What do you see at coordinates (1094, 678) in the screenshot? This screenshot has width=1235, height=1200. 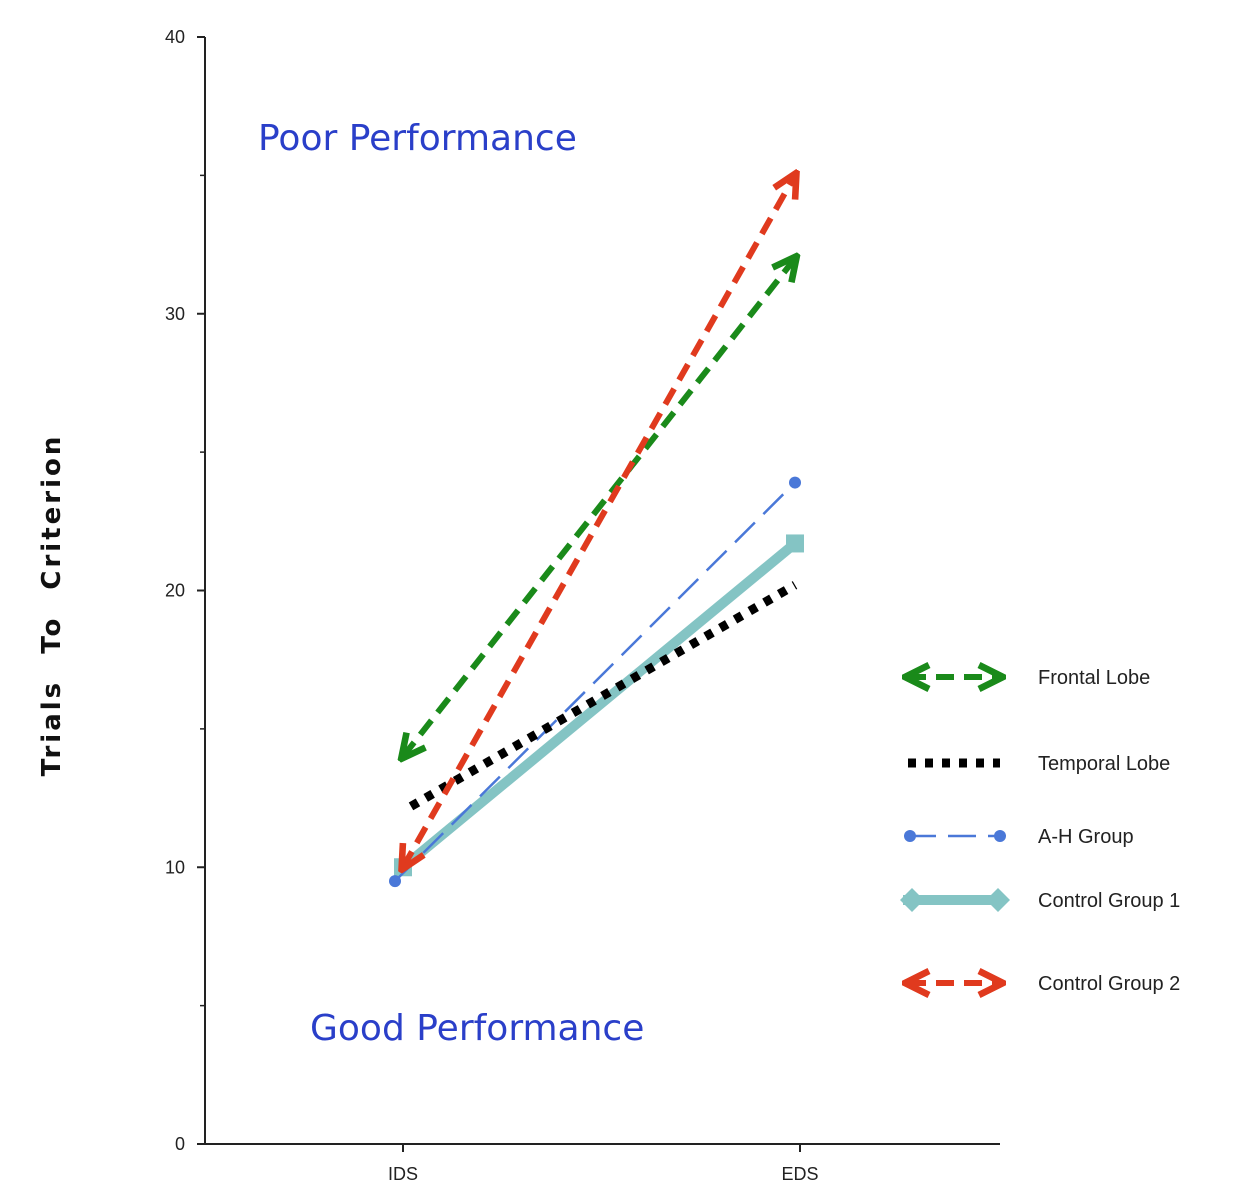 I see `legend-label-frontal-lobe: Frontal Lobe` at bounding box center [1094, 678].